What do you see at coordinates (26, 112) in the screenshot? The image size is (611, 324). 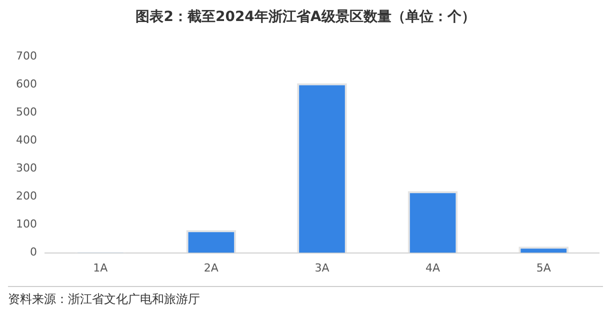 I see `y-tick-label: 500` at bounding box center [26, 112].